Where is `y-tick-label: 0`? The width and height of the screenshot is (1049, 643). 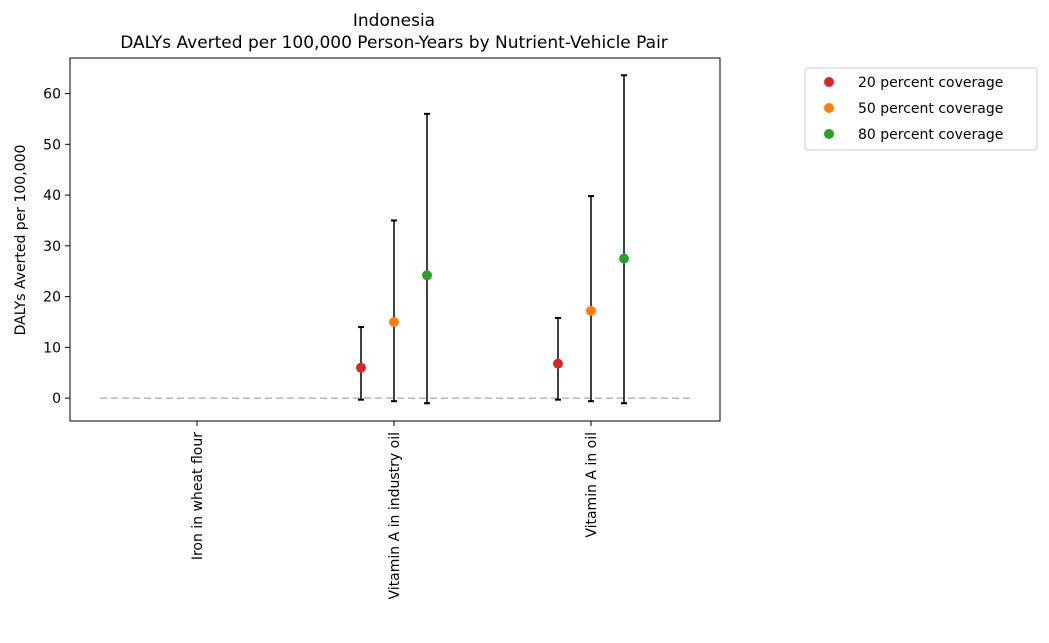
y-tick-label: 0 is located at coordinates (56, 399).